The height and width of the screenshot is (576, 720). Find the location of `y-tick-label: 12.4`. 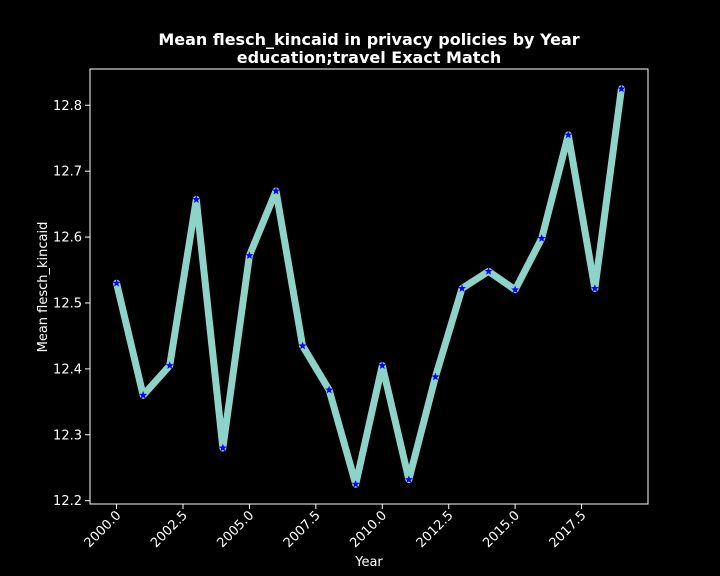

y-tick-label: 12.4 is located at coordinates (67, 369).